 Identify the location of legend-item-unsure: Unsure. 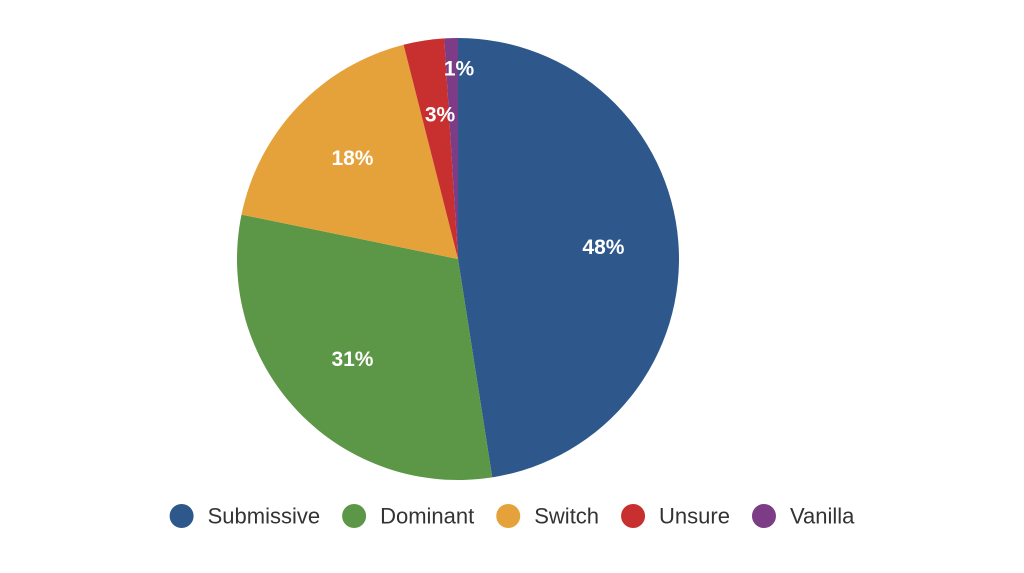
(675, 516).